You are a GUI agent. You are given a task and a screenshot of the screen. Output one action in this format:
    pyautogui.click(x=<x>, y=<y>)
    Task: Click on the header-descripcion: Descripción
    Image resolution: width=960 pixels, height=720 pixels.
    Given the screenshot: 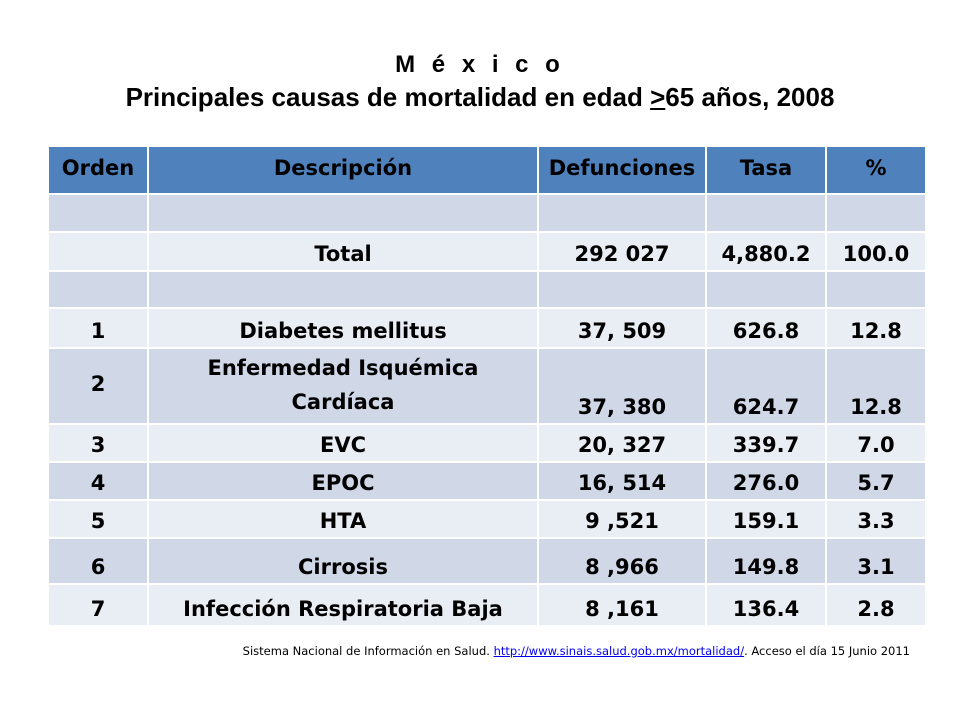 What is the action you would take?
    pyautogui.click(x=343, y=170)
    